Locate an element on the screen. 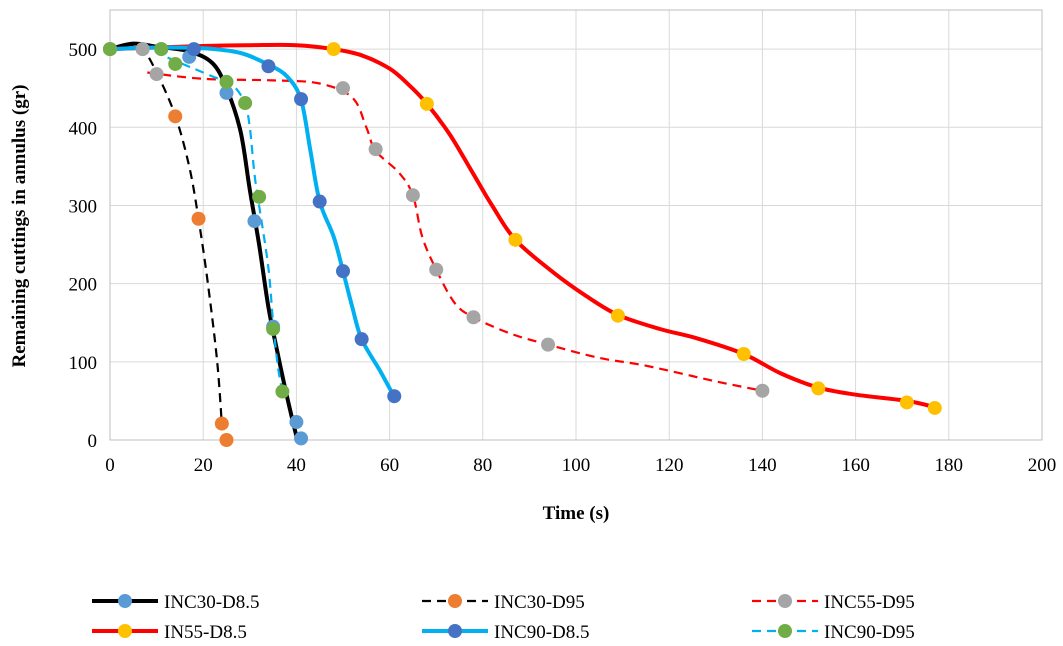 This screenshot has height=646, width=1063. x-tick-label-3: 60 is located at coordinates (389, 465).